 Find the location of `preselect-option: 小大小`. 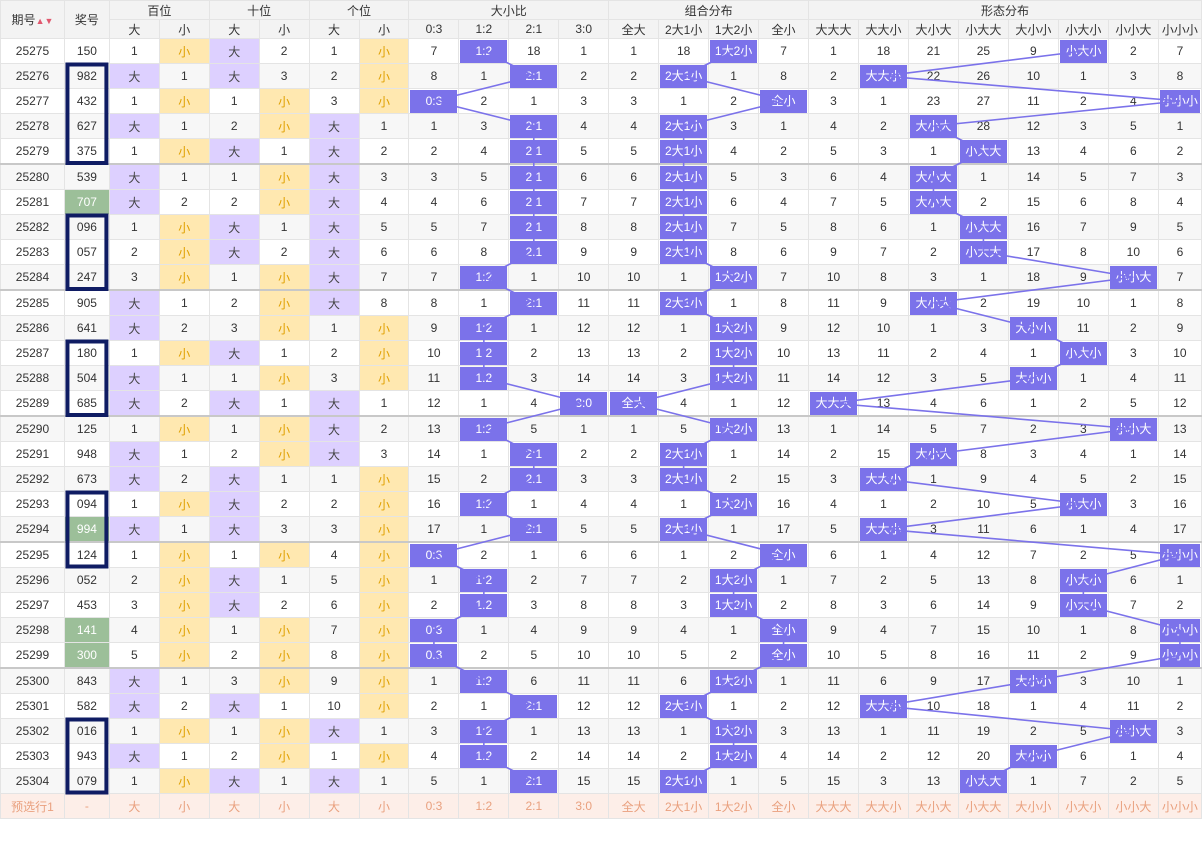

preselect-option: 小大小 is located at coordinates (1083, 806).